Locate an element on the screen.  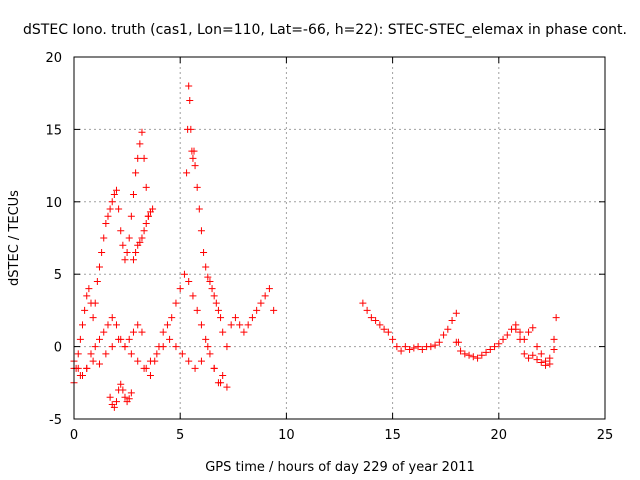
x-tick-label: 15 is located at coordinates (392, 435).